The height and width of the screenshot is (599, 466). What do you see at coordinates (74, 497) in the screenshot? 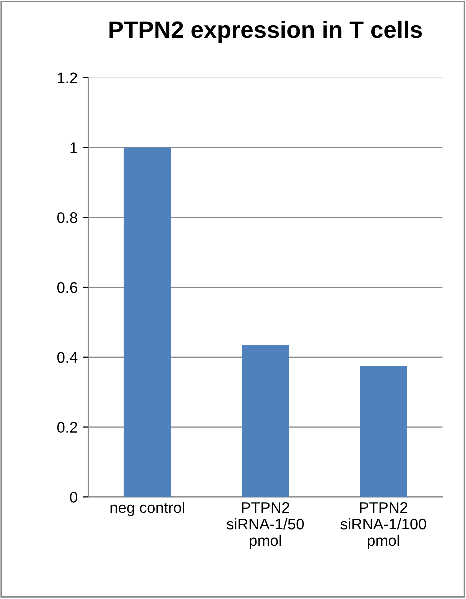
I see `y-tick-label: 0` at bounding box center [74, 497].